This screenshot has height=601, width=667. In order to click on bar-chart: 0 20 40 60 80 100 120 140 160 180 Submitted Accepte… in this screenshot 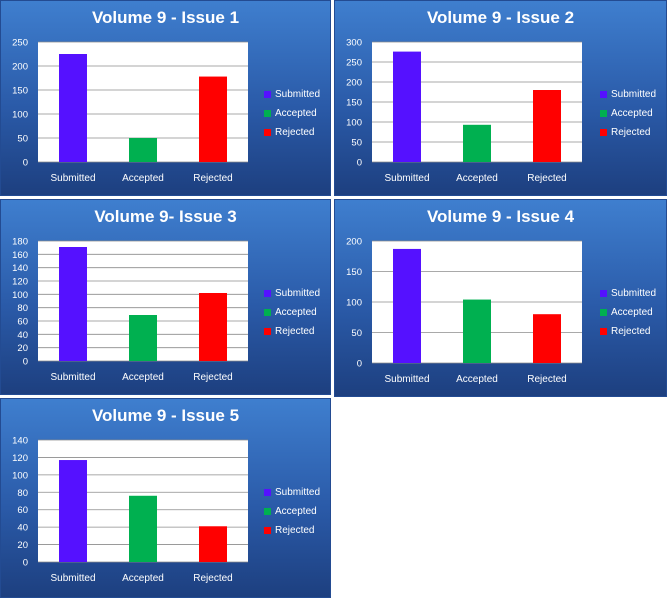, I will do `click(130, 310)`.